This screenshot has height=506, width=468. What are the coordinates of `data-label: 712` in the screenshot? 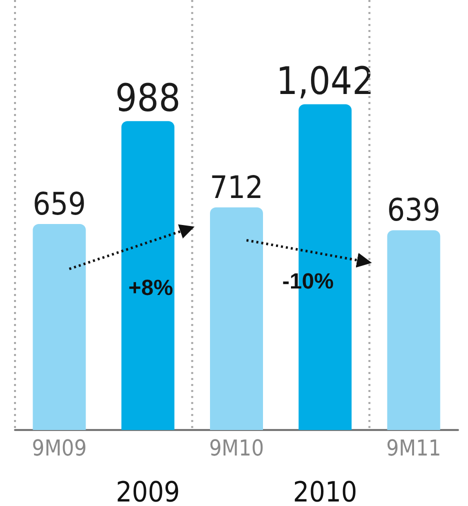 It's located at (237, 188).